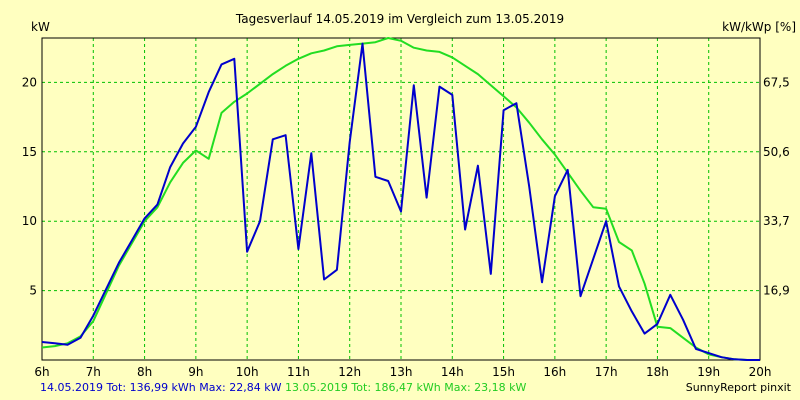 Image resolution: width=800 pixels, height=400 pixels. What do you see at coordinates (452, 372) in the screenshot?
I see `x-tick-label: 14h` at bounding box center [452, 372].